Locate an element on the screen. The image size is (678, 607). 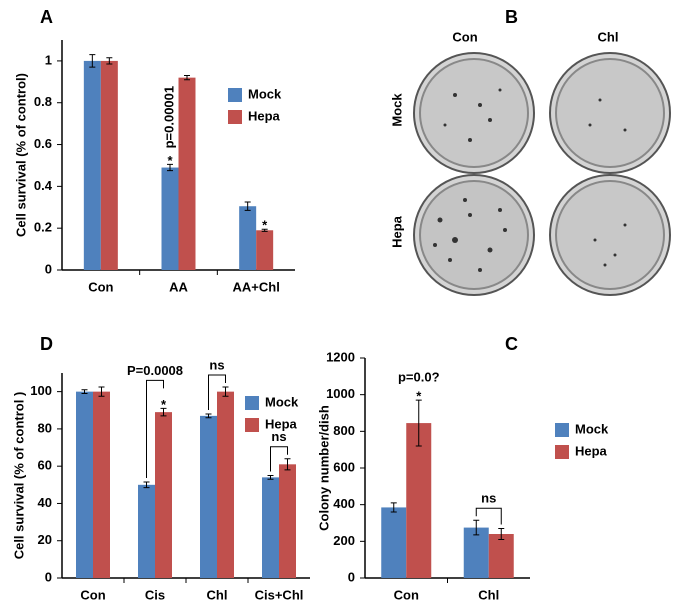
y-tick-label: 600 is located at coordinates (344, 466).